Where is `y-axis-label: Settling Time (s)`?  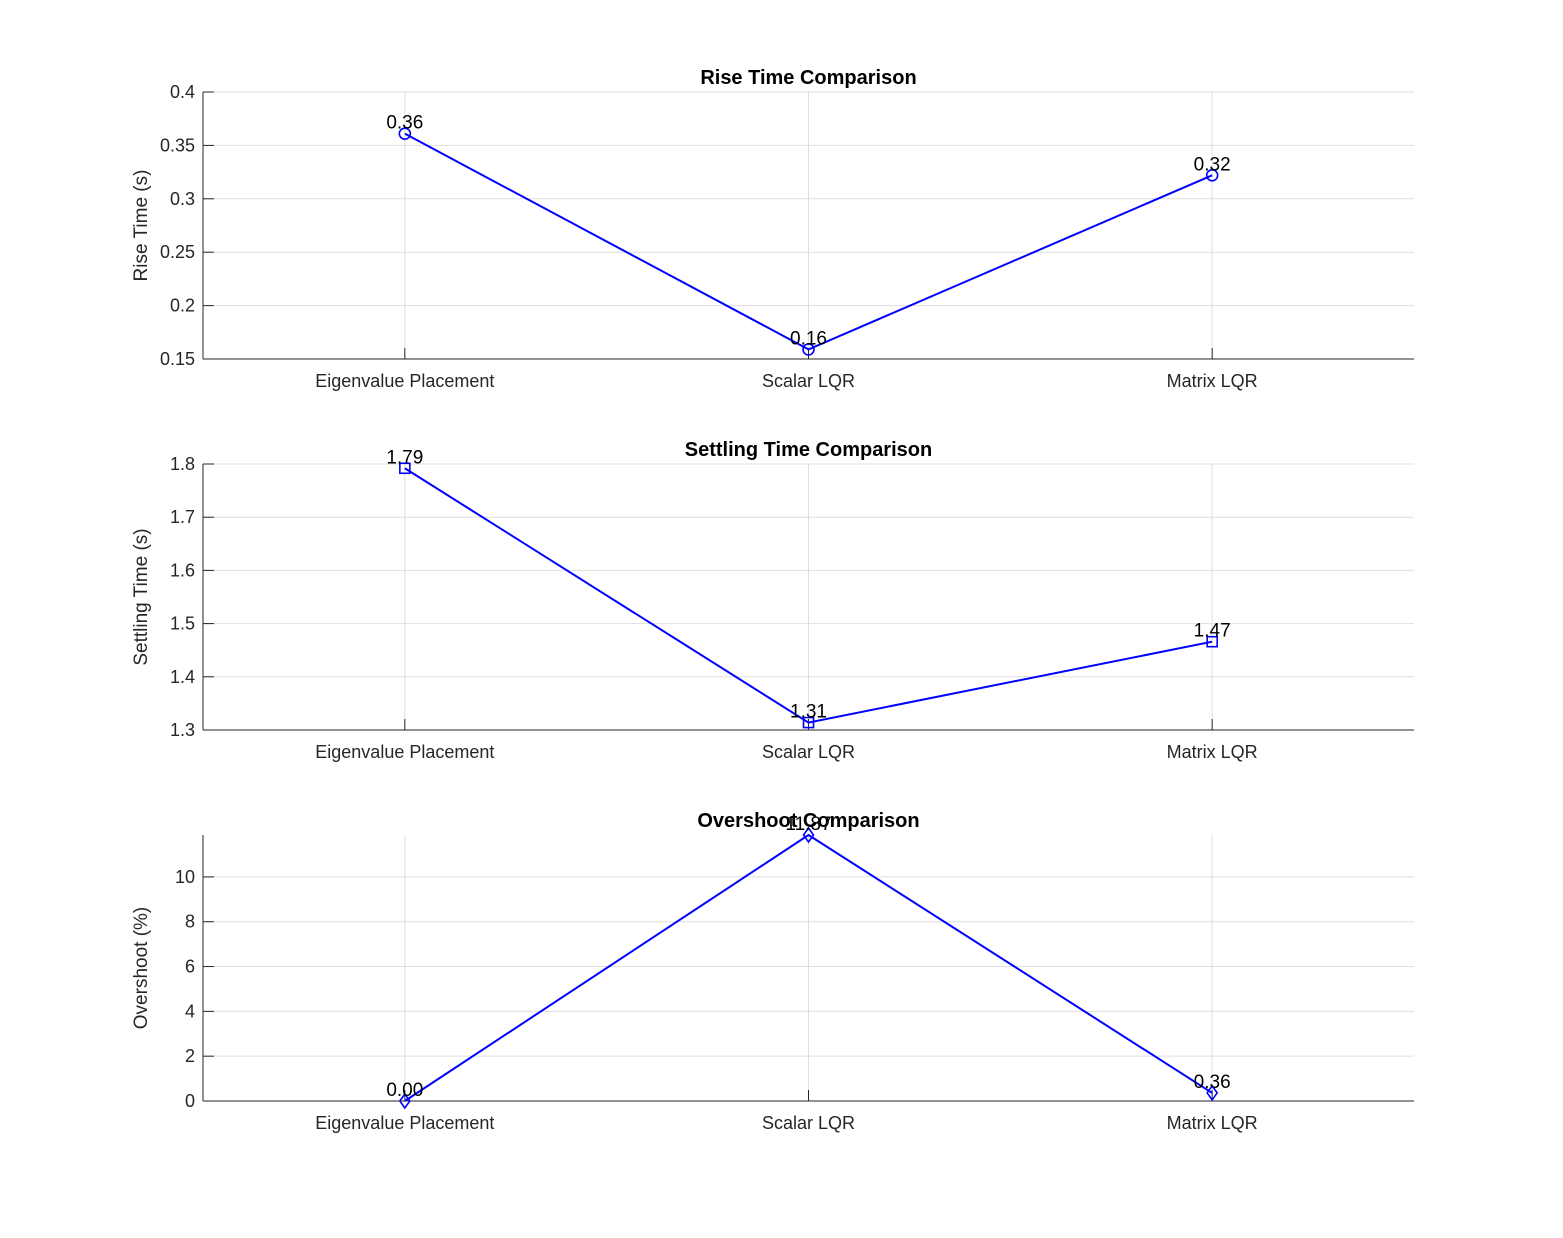 y-axis-label: Settling Time (s) is located at coordinates (141, 596).